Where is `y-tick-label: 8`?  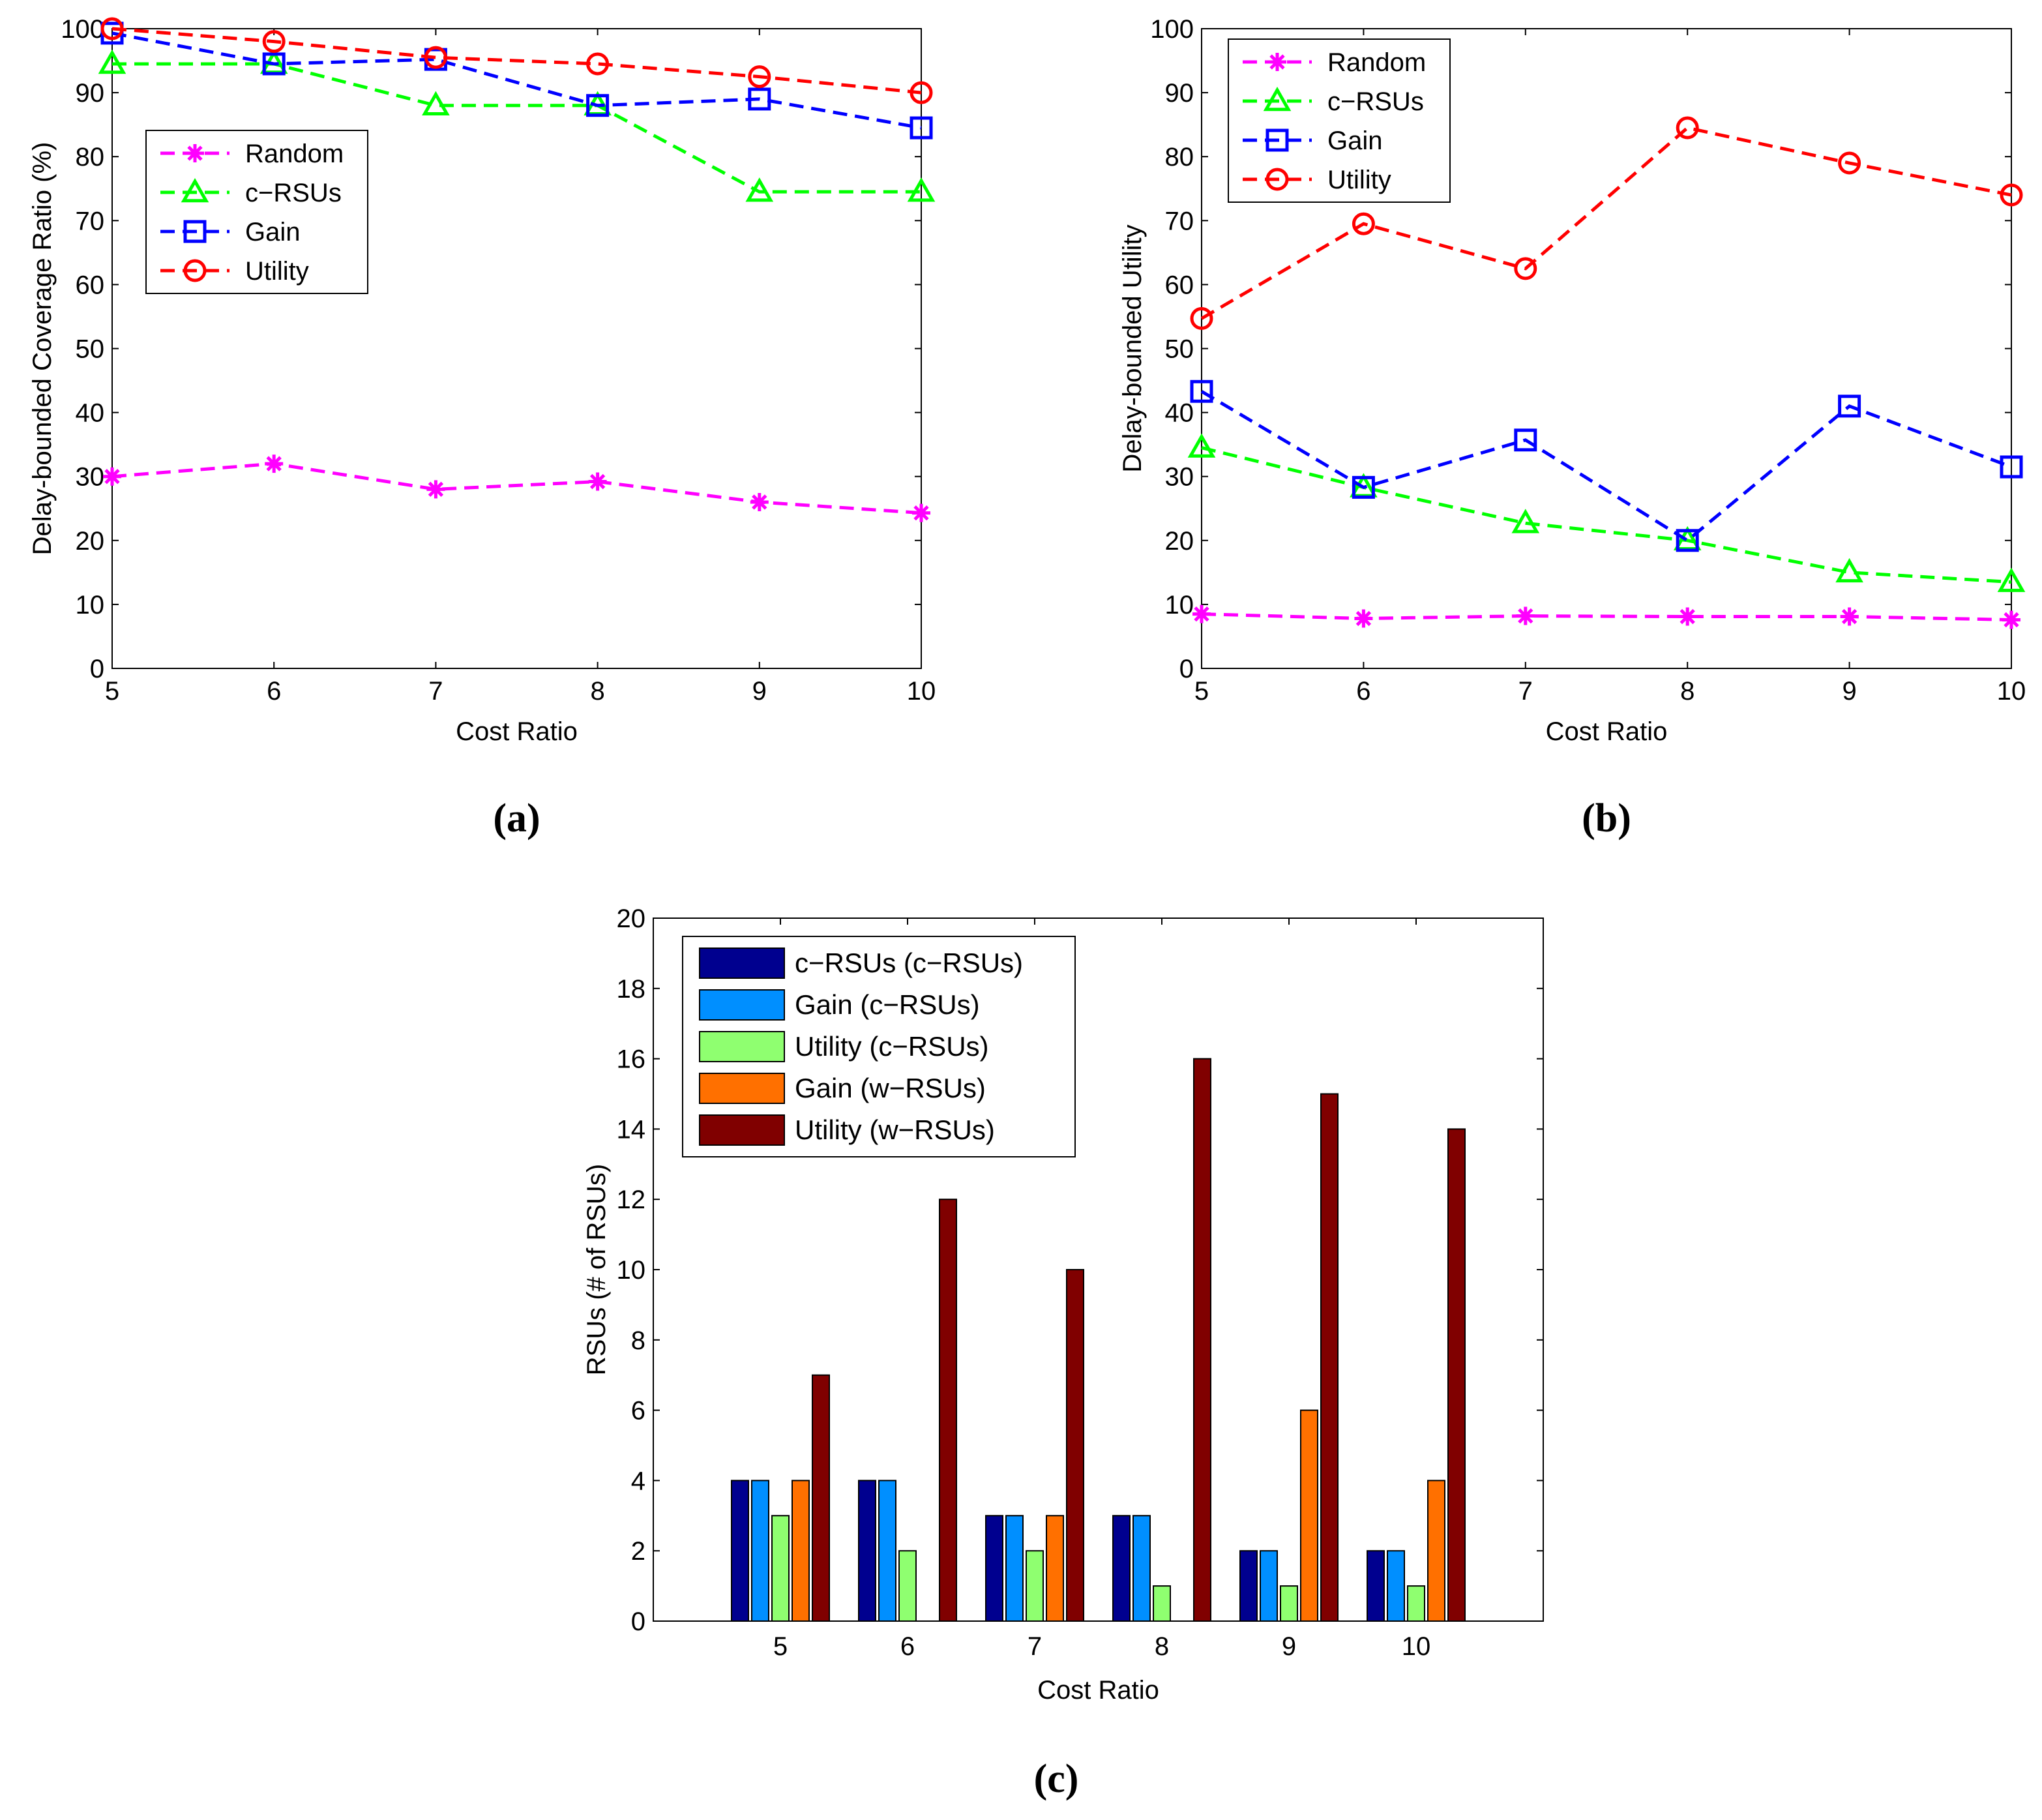 y-tick-label: 8 is located at coordinates (638, 1340).